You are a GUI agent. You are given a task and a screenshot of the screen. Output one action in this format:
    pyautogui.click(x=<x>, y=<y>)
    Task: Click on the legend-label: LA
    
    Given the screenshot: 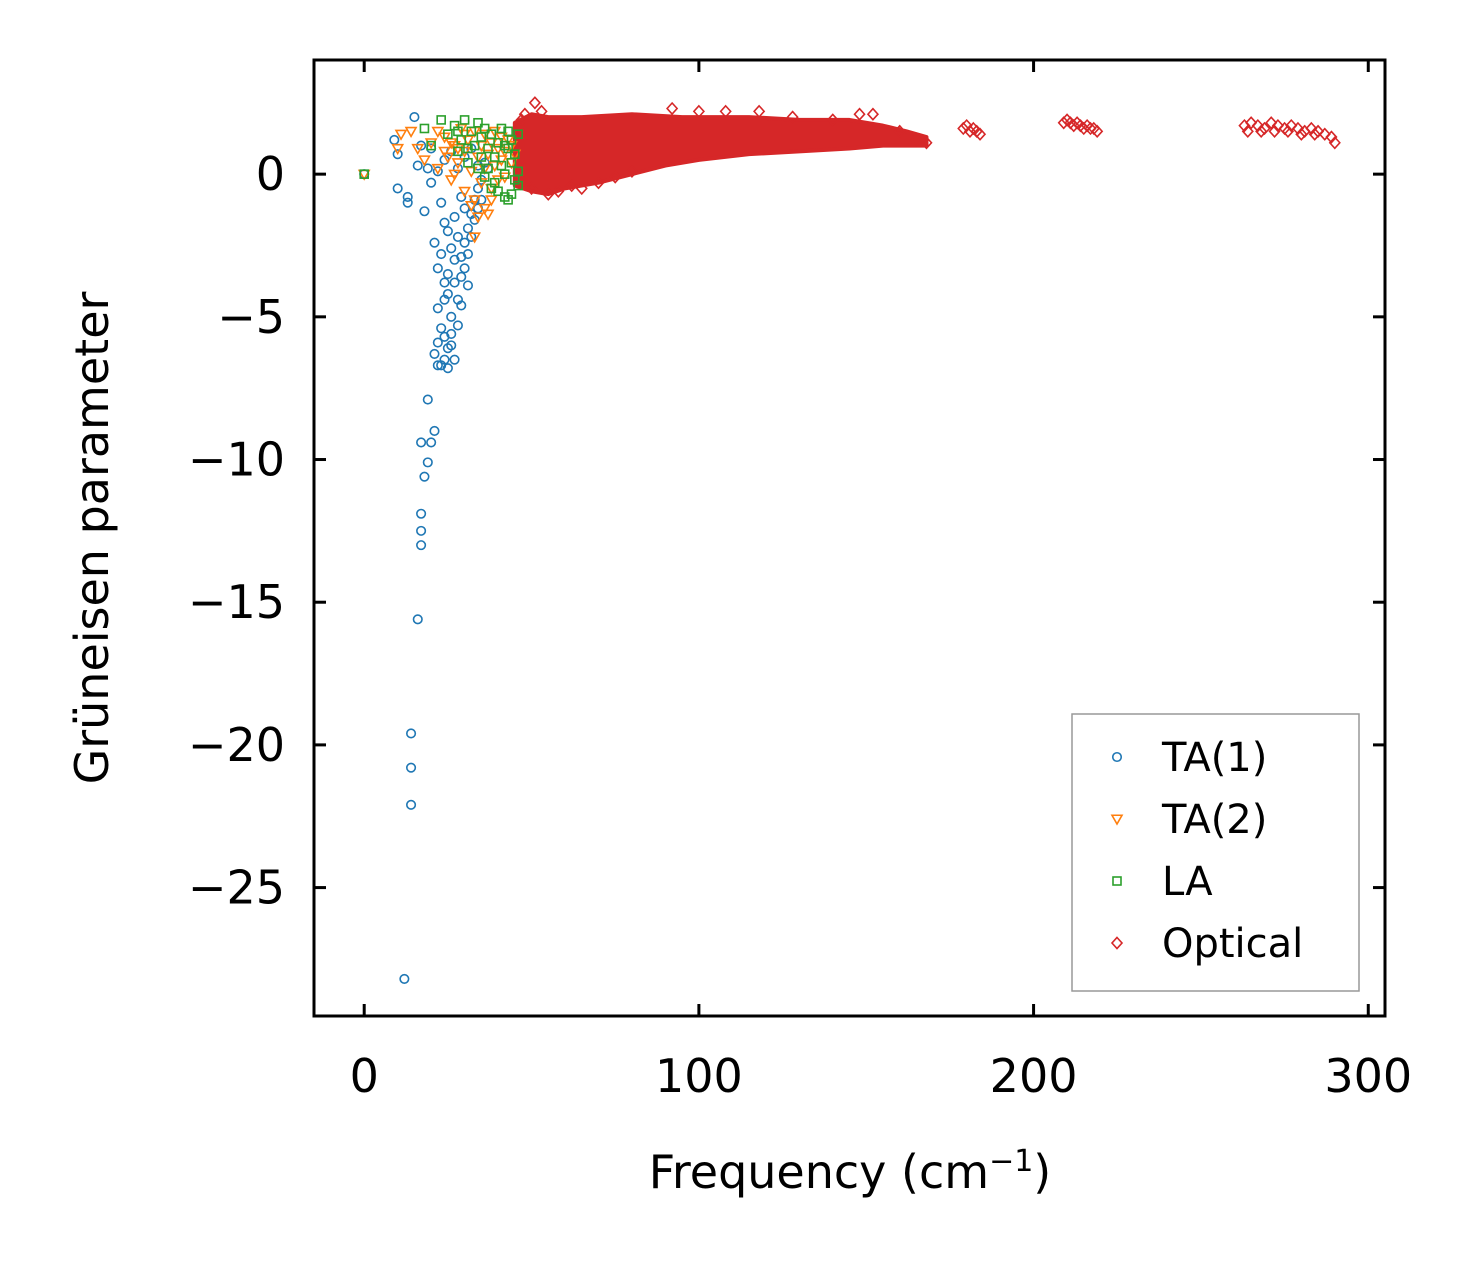 What is the action you would take?
    pyautogui.click(x=1187, y=882)
    